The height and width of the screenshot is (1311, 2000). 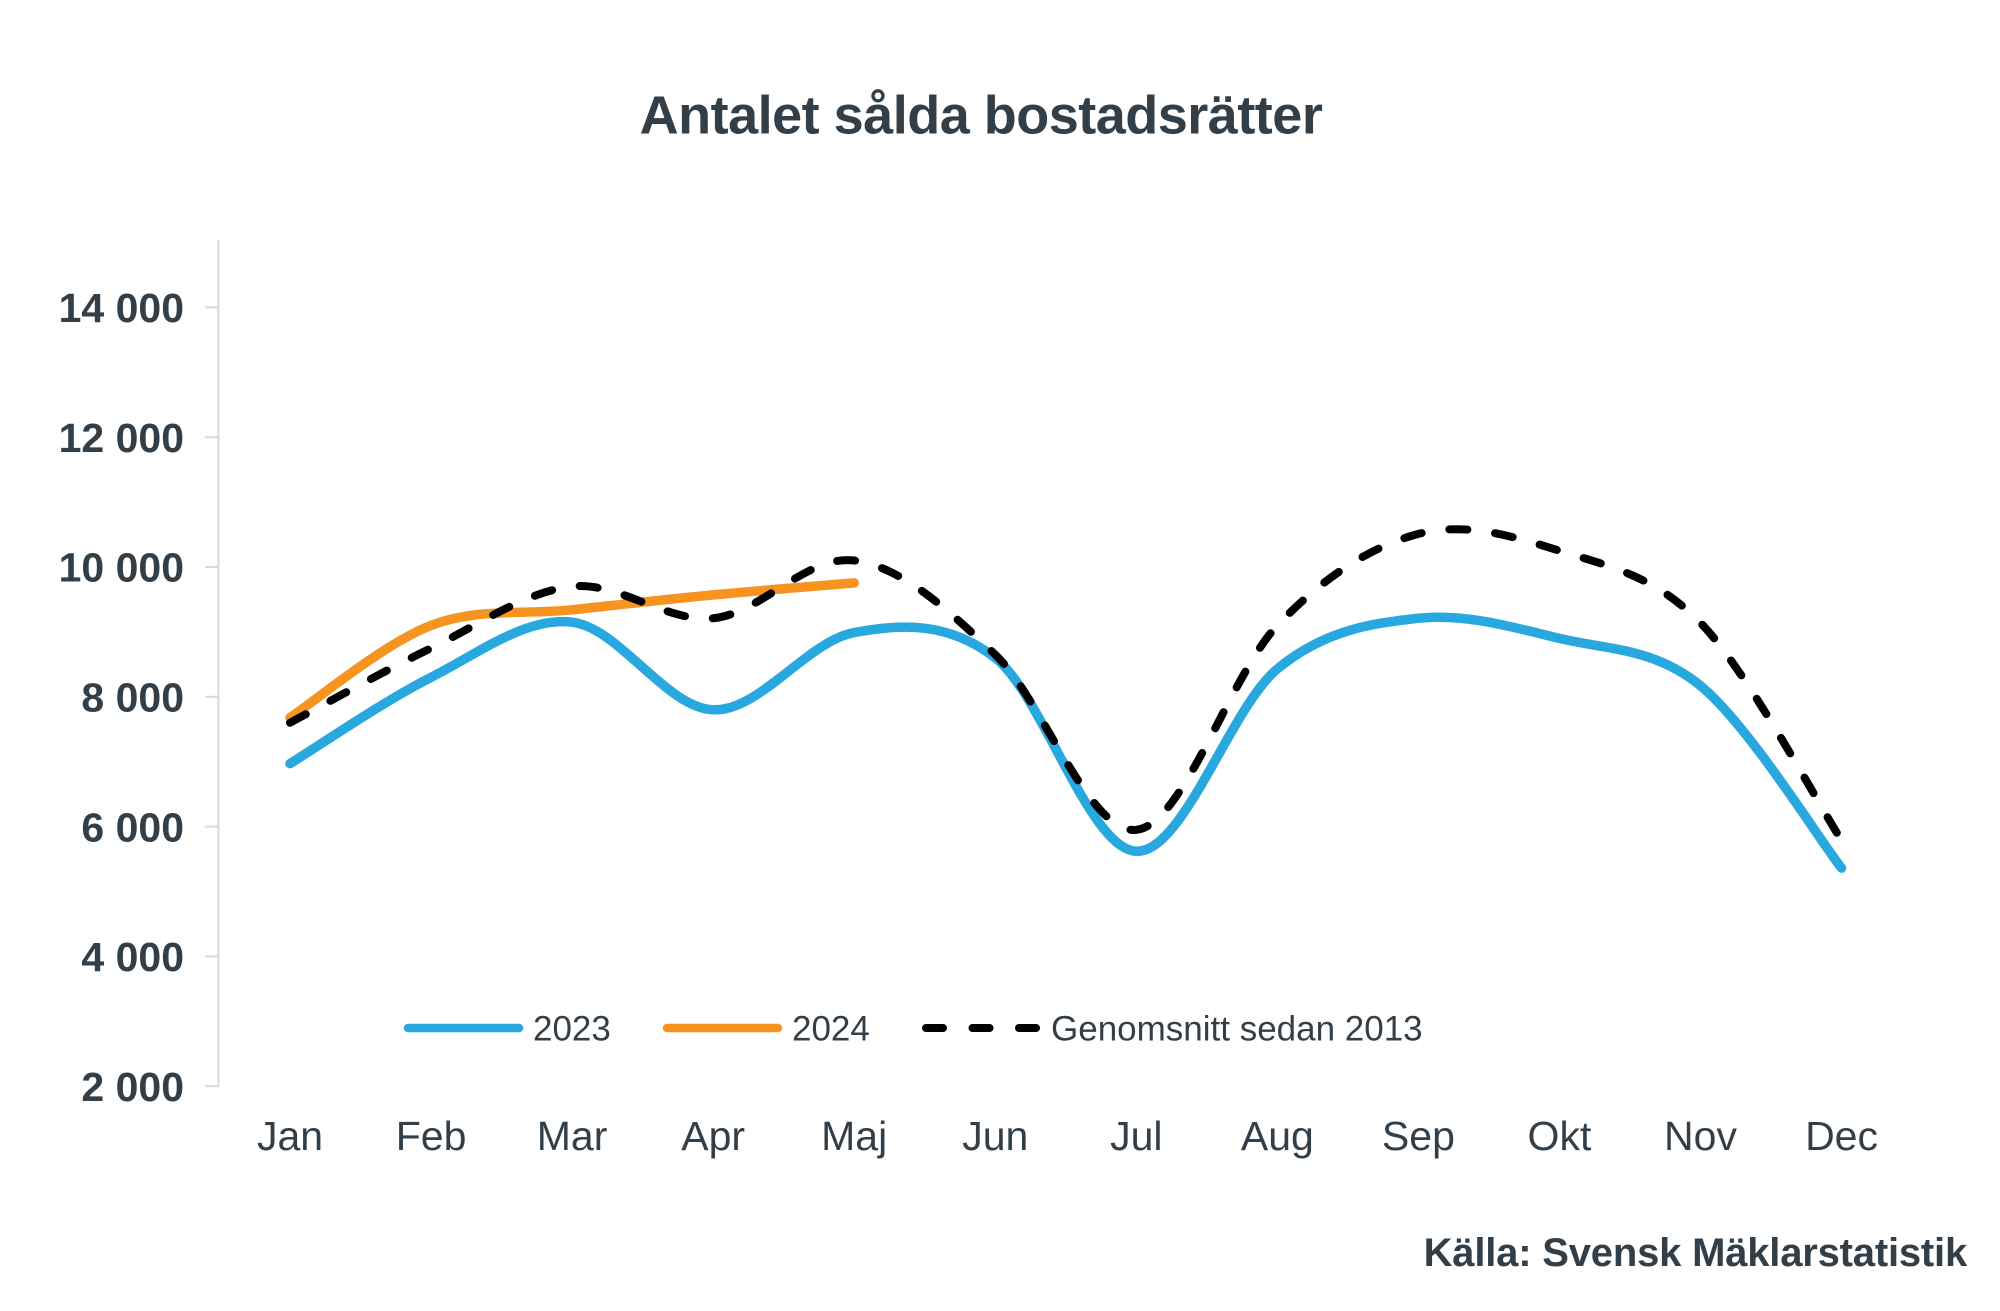 I want to click on y-tick-label: 4 000, so click(x=132, y=957).